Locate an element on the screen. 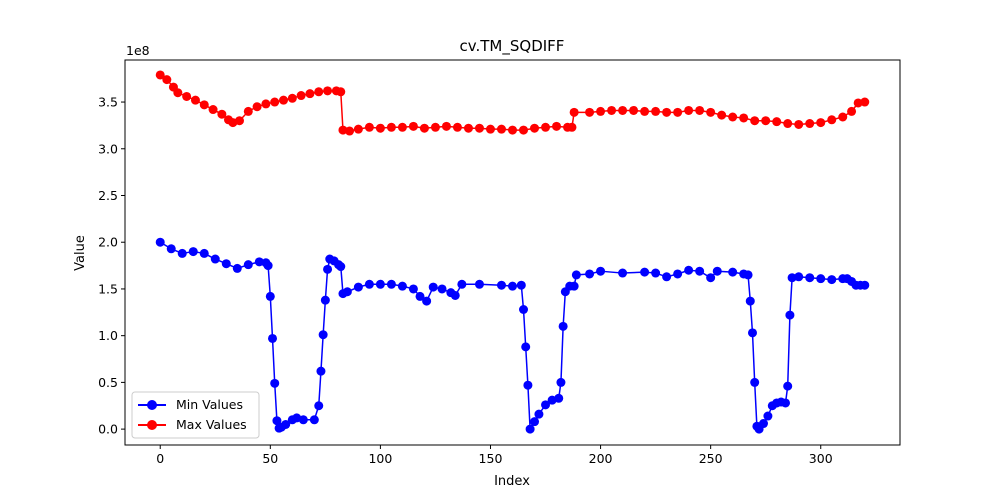 This screenshot has width=1000, height=500. legend-box is located at coordinates (195, 415).